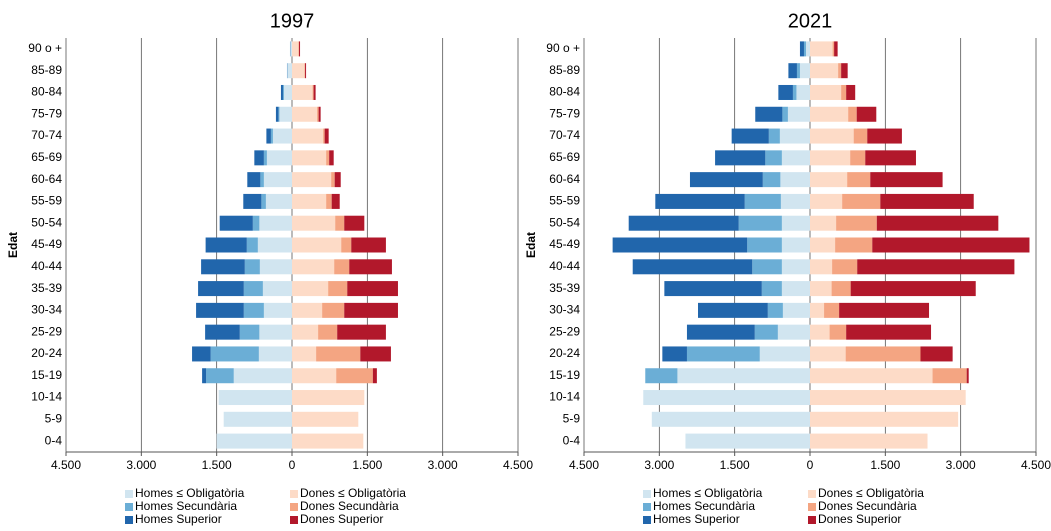 The height and width of the screenshot is (531, 1051). I want to click on y-tick-label: 45-49, so click(564, 244).